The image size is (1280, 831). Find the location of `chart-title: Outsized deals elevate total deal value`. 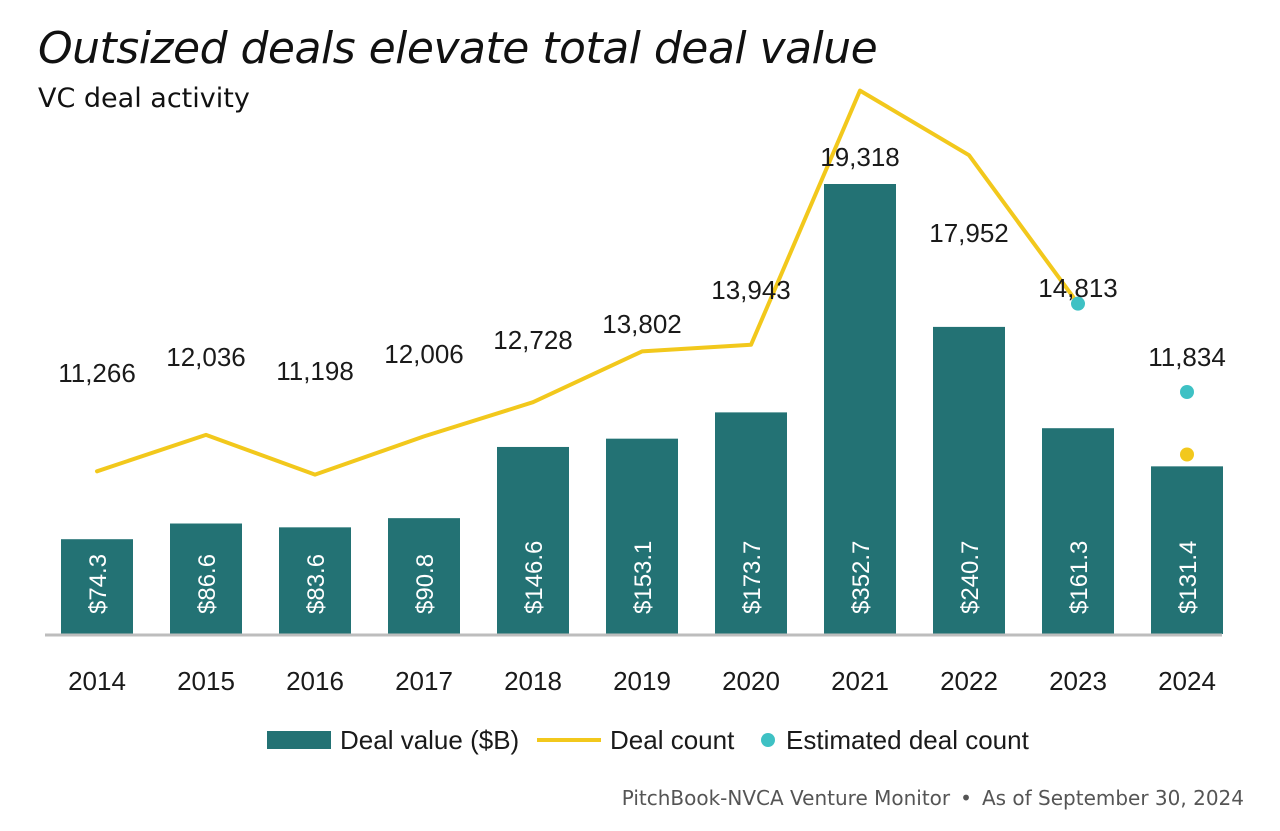

chart-title: Outsized deals elevate total deal value is located at coordinates (458, 48).